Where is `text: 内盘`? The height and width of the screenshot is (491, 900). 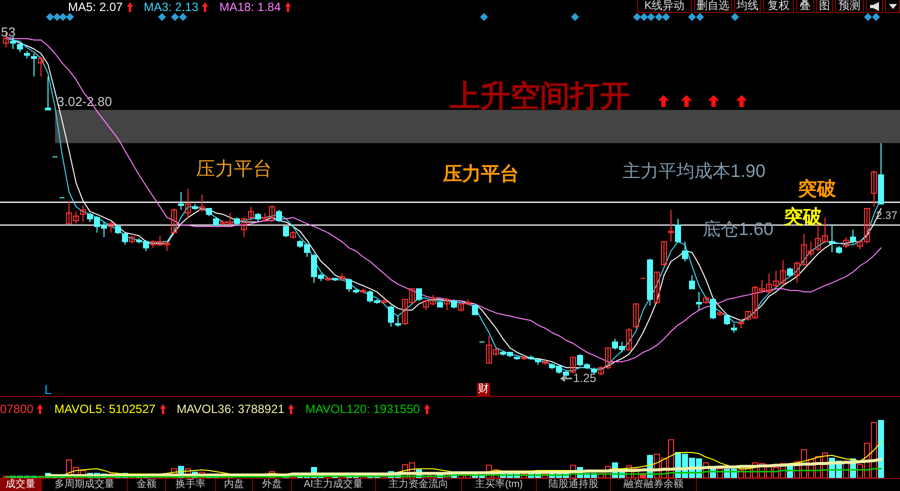
text: 内盘 is located at coordinates (234, 485).